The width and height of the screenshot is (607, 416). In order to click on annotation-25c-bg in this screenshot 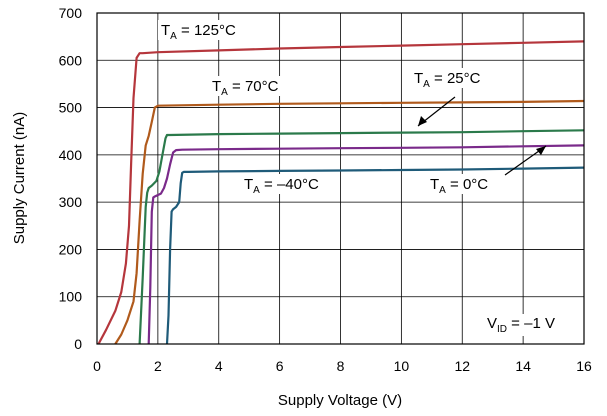, I will do `click(458, 78)`.